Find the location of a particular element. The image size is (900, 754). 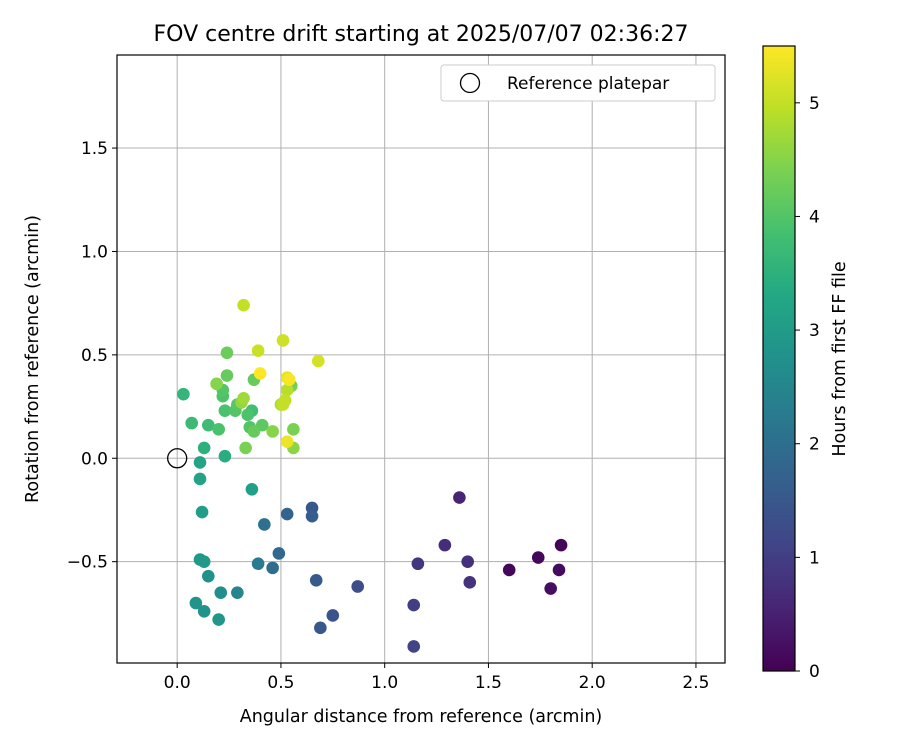

colorbar-gradient is located at coordinates (779, 358).